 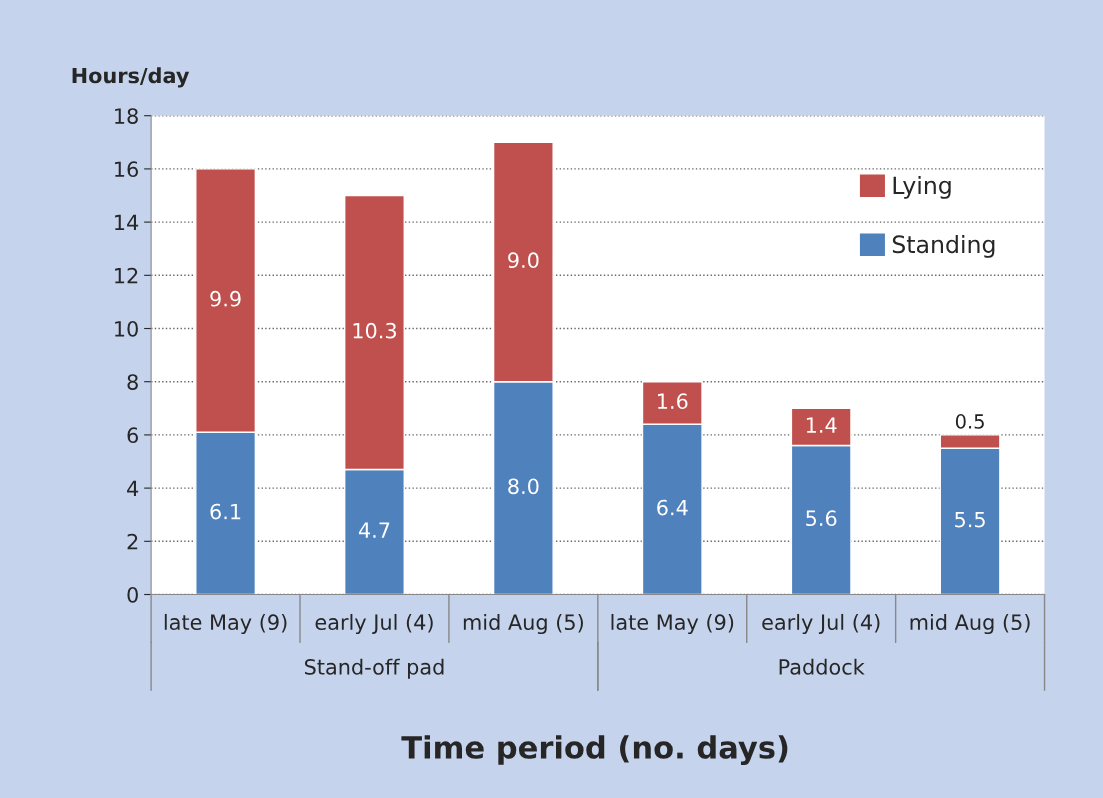 What do you see at coordinates (374, 530) in the screenshot?
I see `data-label: 4.7` at bounding box center [374, 530].